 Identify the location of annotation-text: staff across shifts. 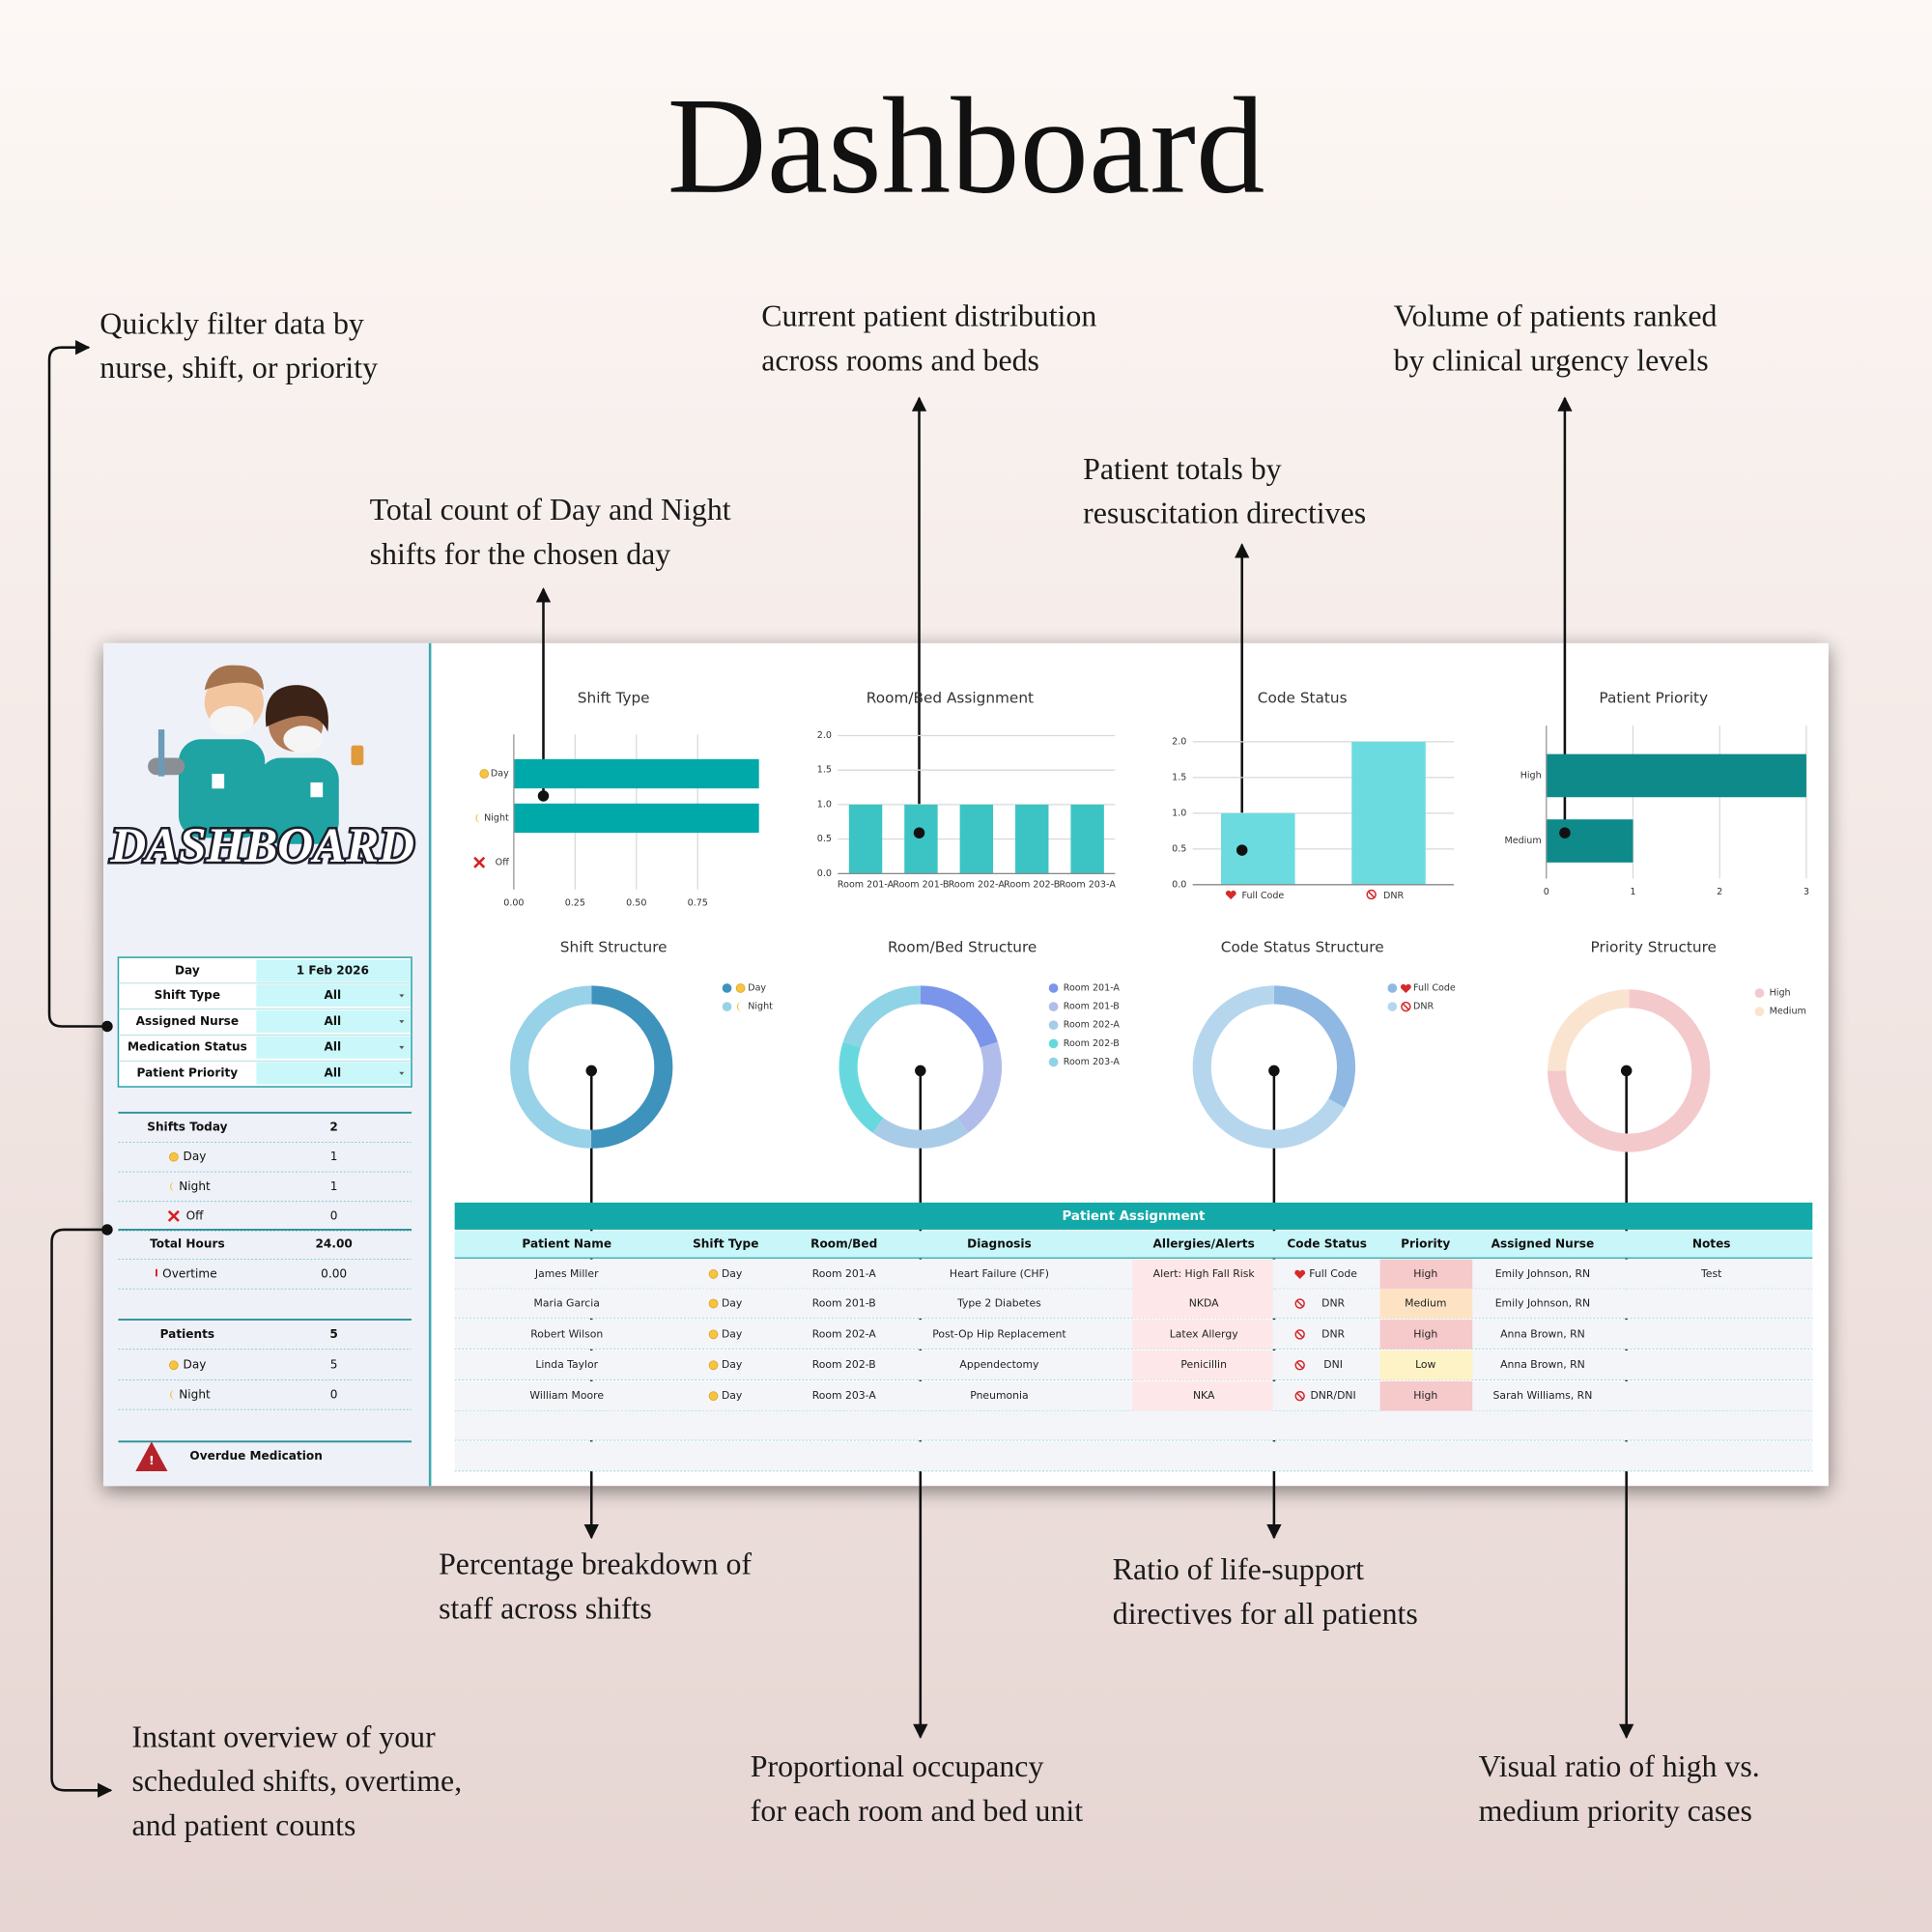
(545, 1609).